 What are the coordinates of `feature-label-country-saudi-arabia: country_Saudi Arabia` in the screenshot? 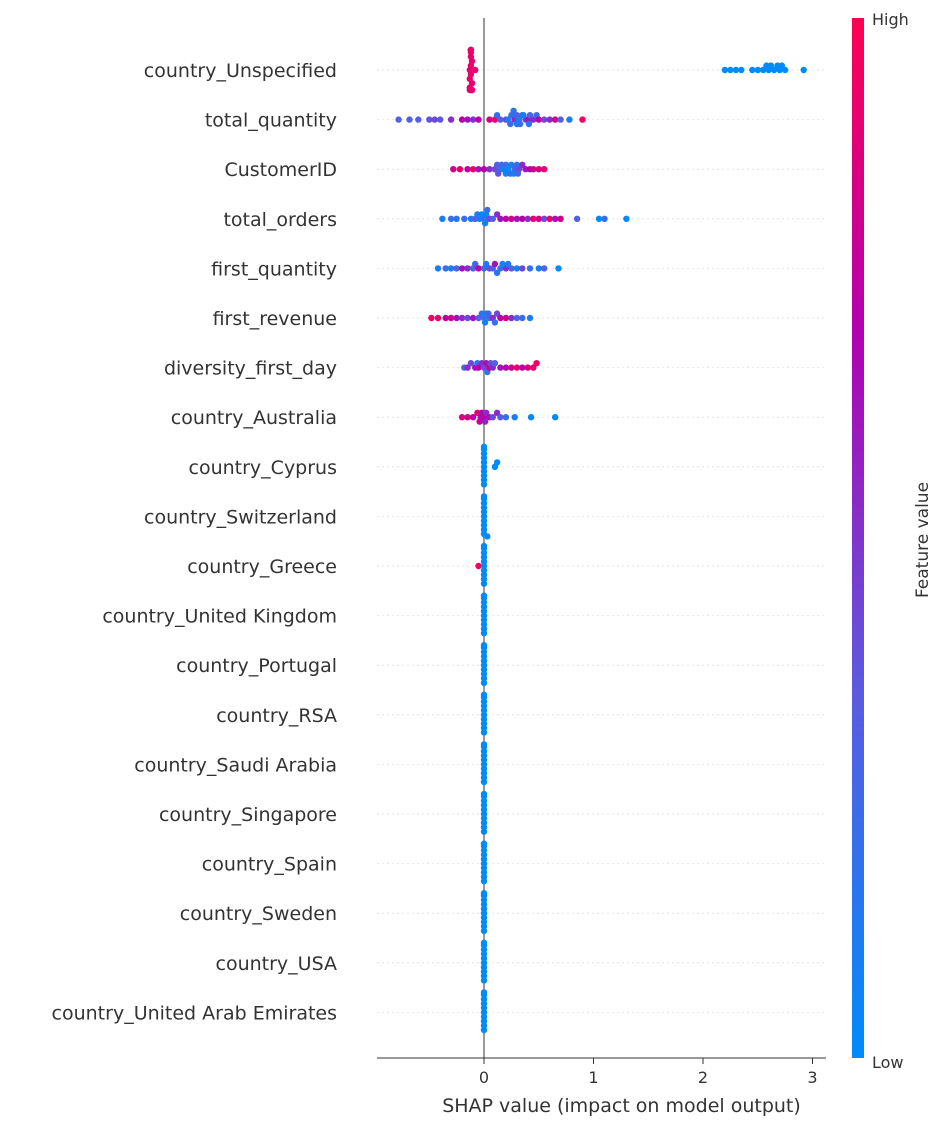 It's located at (235, 765).